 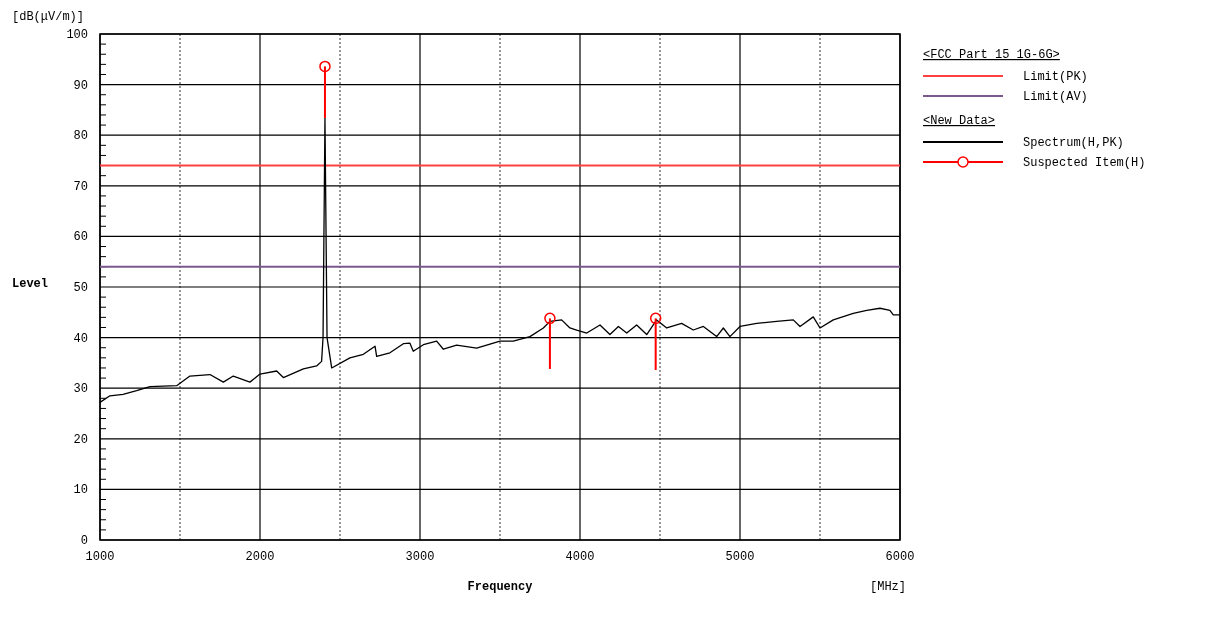 I want to click on text: <FCC_Part_15_1G-6G>, so click(x=991, y=55).